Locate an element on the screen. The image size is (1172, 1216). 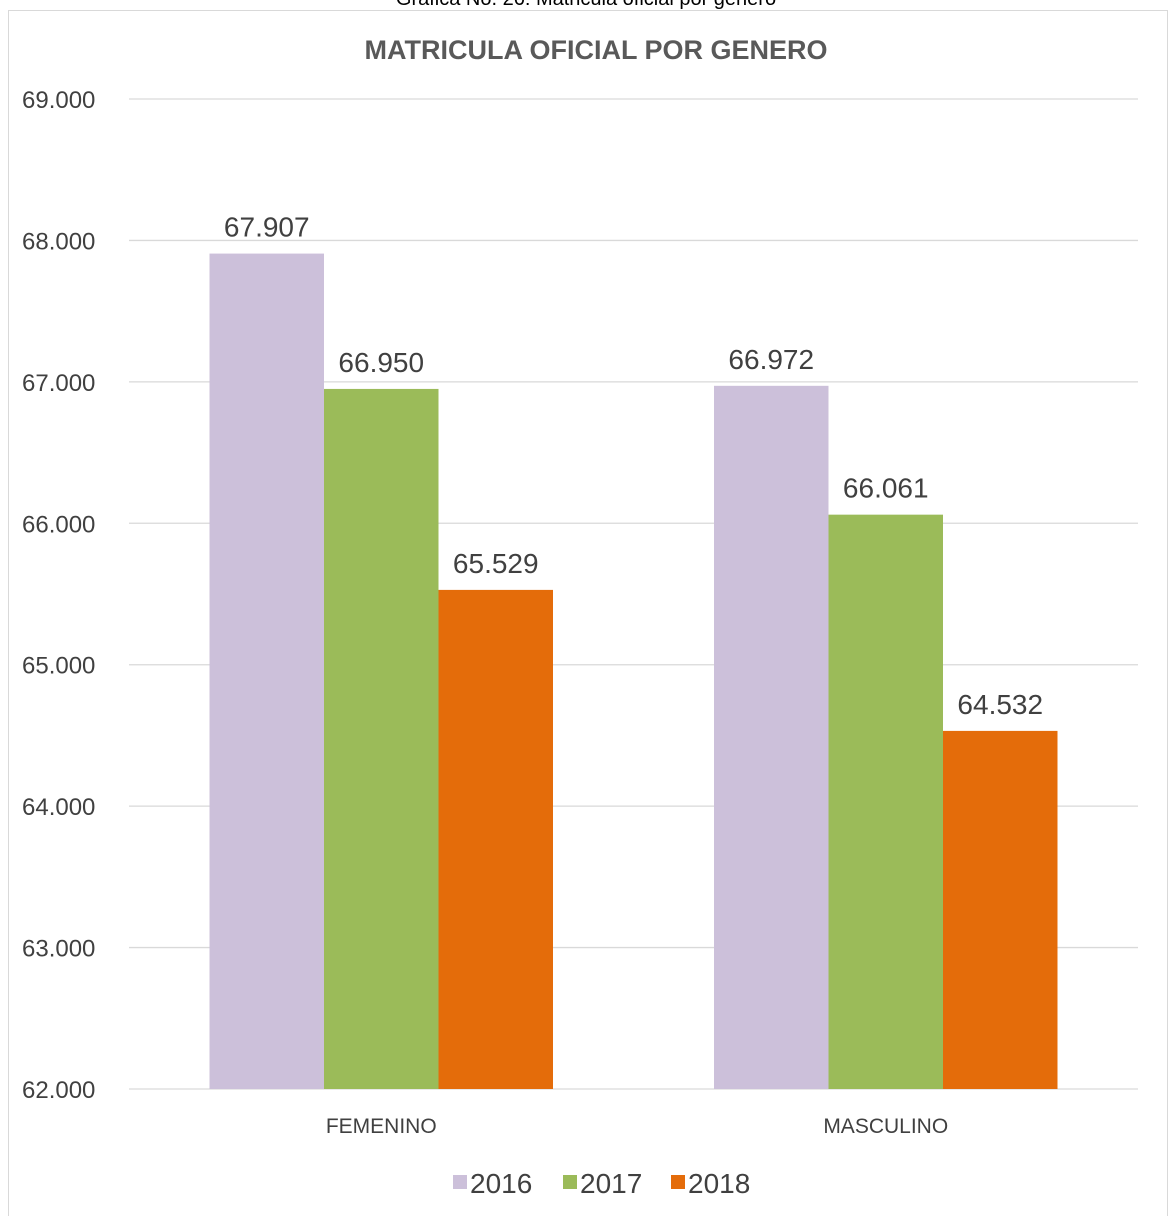
y-tick-label: 65.000 is located at coordinates (58, 666).